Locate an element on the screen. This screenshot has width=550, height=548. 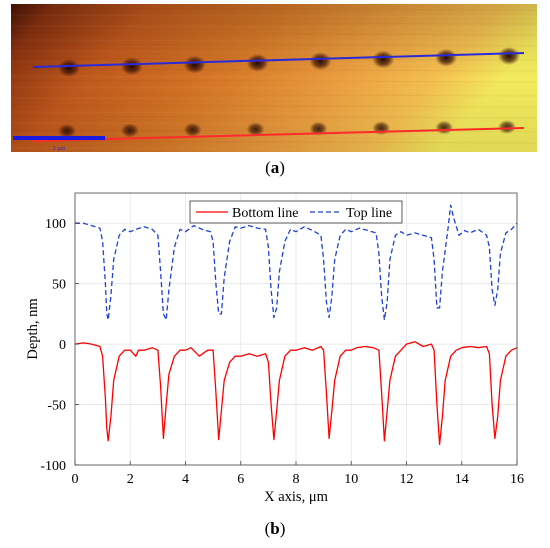
y-axis-label: Depth, nm is located at coordinates (33, 329).